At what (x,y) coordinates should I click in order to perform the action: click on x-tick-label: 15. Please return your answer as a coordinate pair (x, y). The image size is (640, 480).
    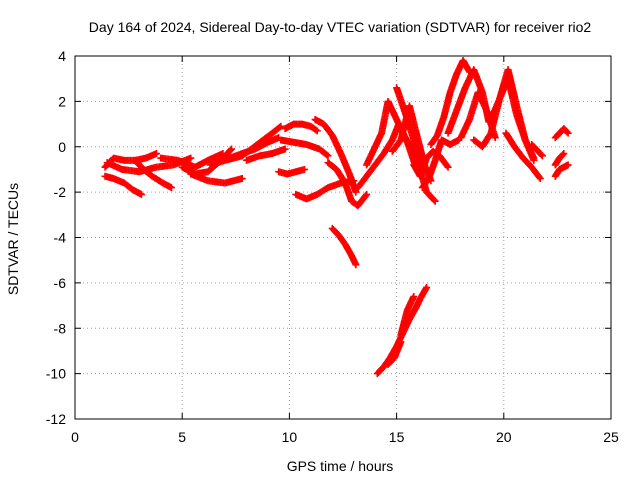
    Looking at the image, I should click on (397, 437).